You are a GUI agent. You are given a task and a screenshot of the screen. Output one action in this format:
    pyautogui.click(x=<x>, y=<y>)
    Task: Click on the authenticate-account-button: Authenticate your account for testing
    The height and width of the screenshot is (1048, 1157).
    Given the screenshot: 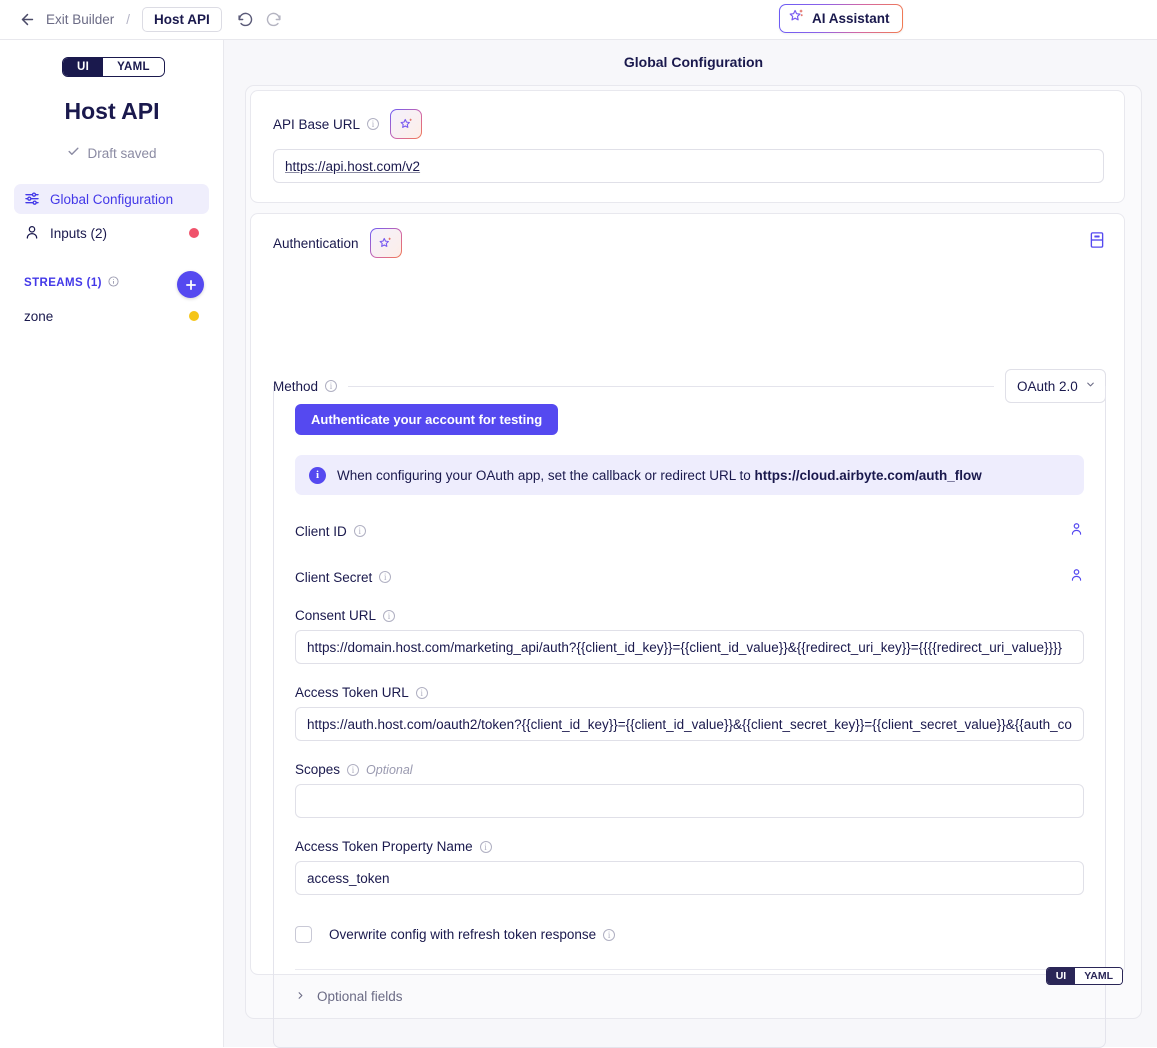 What is the action you would take?
    pyautogui.click(x=427, y=419)
    